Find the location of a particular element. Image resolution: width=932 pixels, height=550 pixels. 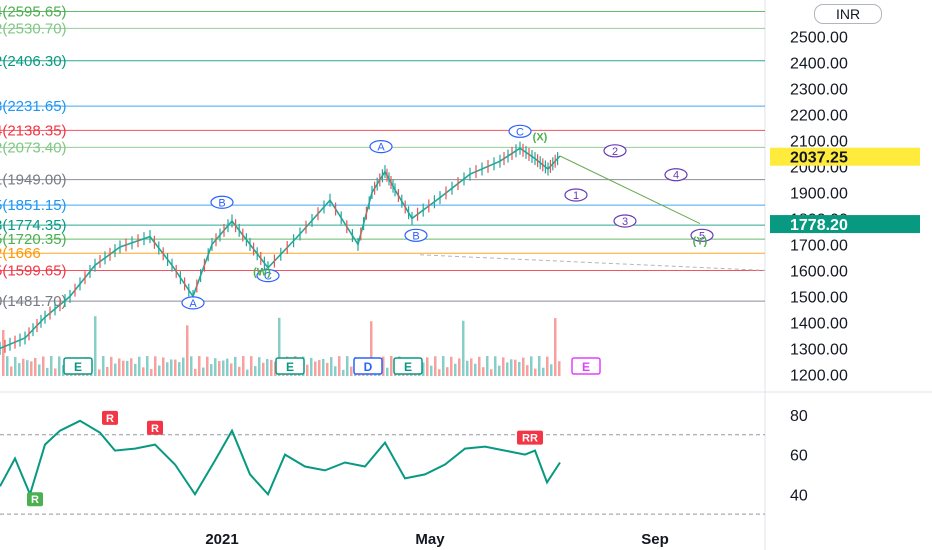

price-tag-label: 1778.20 is located at coordinates (819, 225).